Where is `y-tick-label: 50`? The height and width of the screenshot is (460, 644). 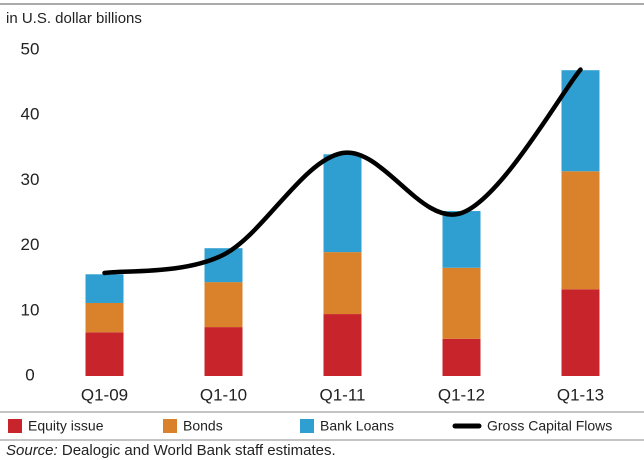 y-tick-label: 50 is located at coordinates (30, 48).